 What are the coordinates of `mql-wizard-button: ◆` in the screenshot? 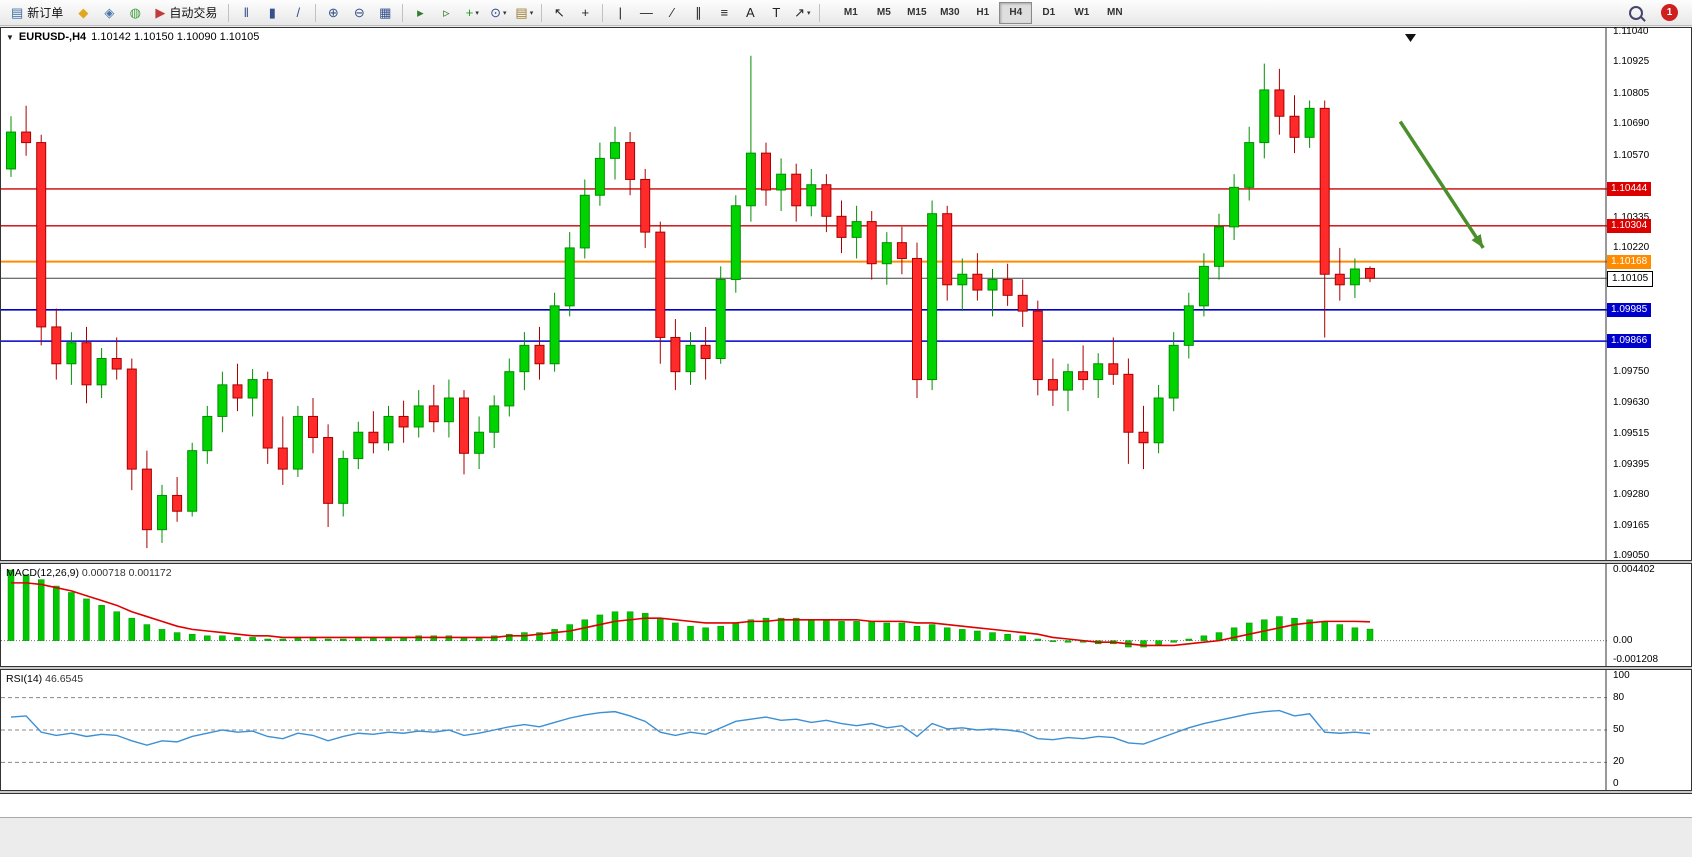 It's located at (83, 13).